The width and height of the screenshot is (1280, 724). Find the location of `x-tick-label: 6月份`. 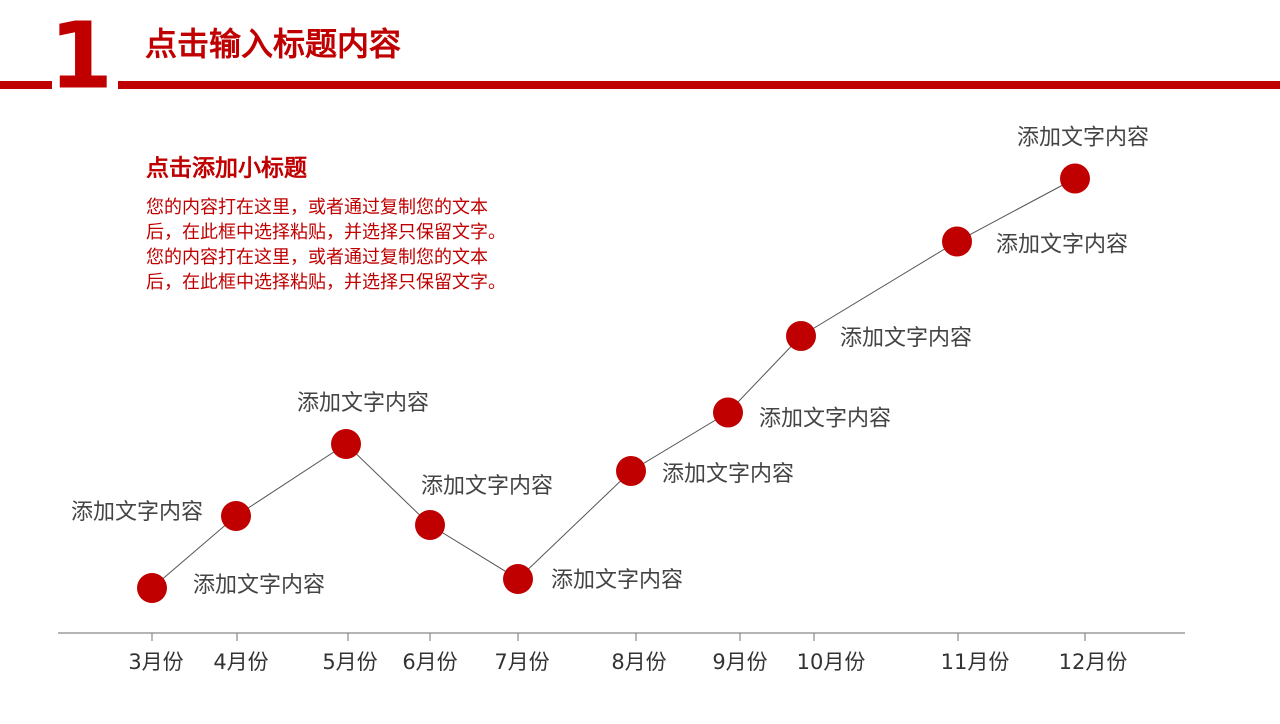

x-tick-label: 6月份 is located at coordinates (429, 662).